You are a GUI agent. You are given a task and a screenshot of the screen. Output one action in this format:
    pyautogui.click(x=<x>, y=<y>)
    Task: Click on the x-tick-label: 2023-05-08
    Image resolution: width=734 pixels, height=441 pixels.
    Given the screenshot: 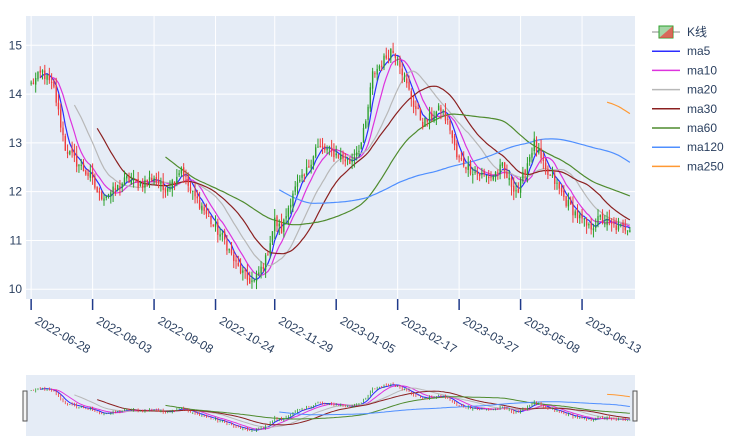 What is the action you would take?
    pyautogui.click(x=552, y=334)
    